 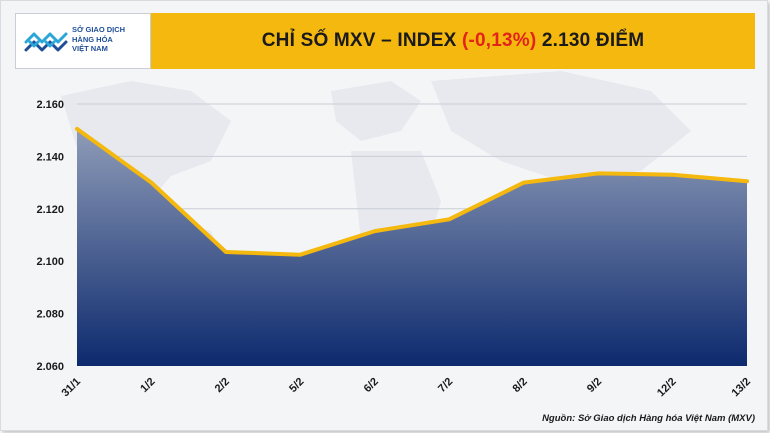 I want to click on chart-title: CHỈ SỐ MXV – INDEX (-0,13%) 2.130 ĐIỂM, so click(x=453, y=41).